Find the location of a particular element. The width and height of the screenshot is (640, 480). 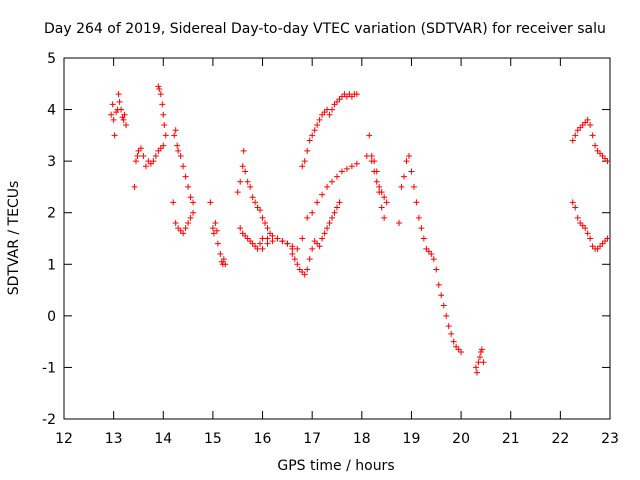

x-tick-label: 18 is located at coordinates (362, 439).